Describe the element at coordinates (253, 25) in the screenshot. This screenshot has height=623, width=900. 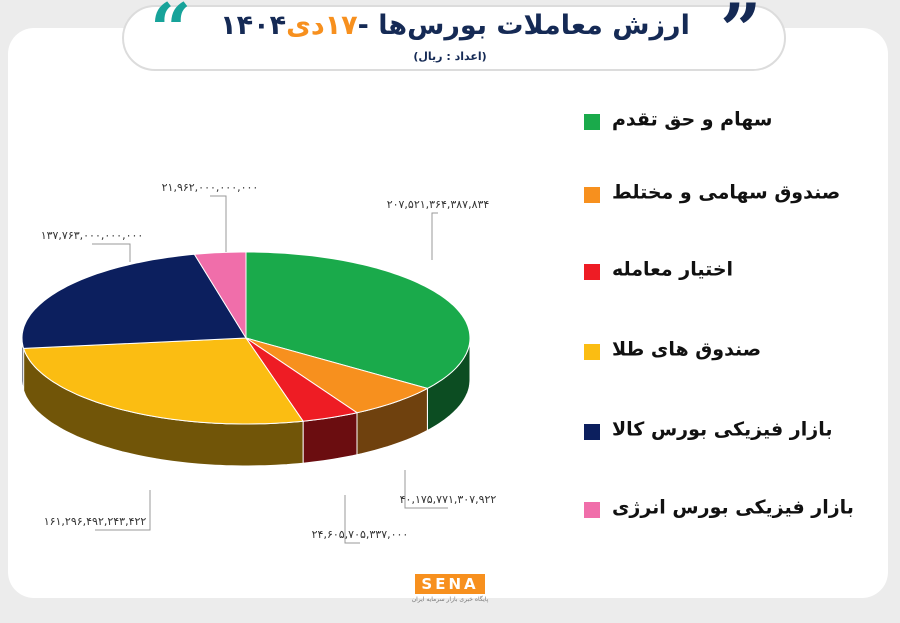
I see `title-year: ۱۴۰۴` at that location.